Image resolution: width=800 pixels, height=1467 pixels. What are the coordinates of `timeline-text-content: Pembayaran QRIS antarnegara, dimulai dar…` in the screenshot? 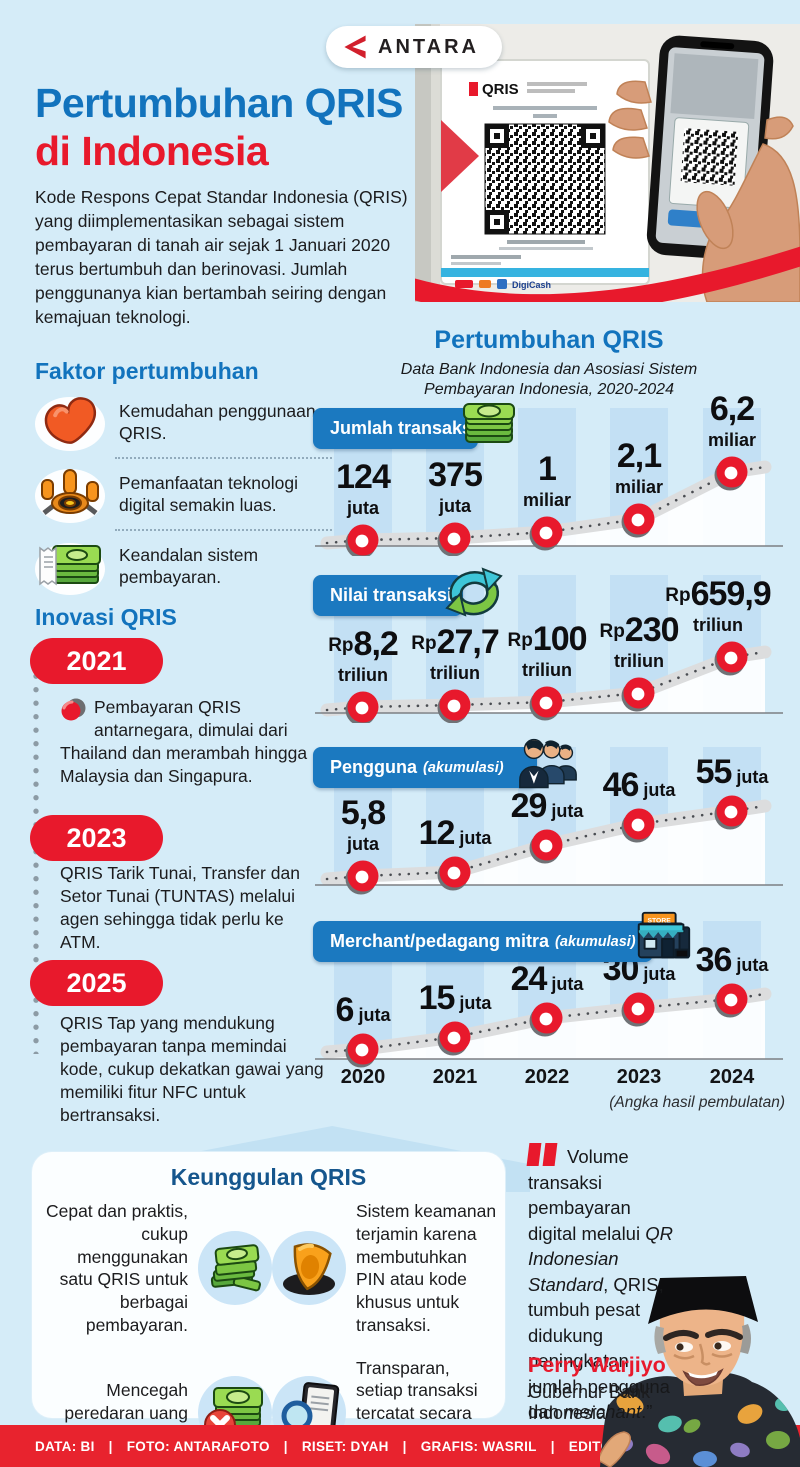 It's located at (184, 741).